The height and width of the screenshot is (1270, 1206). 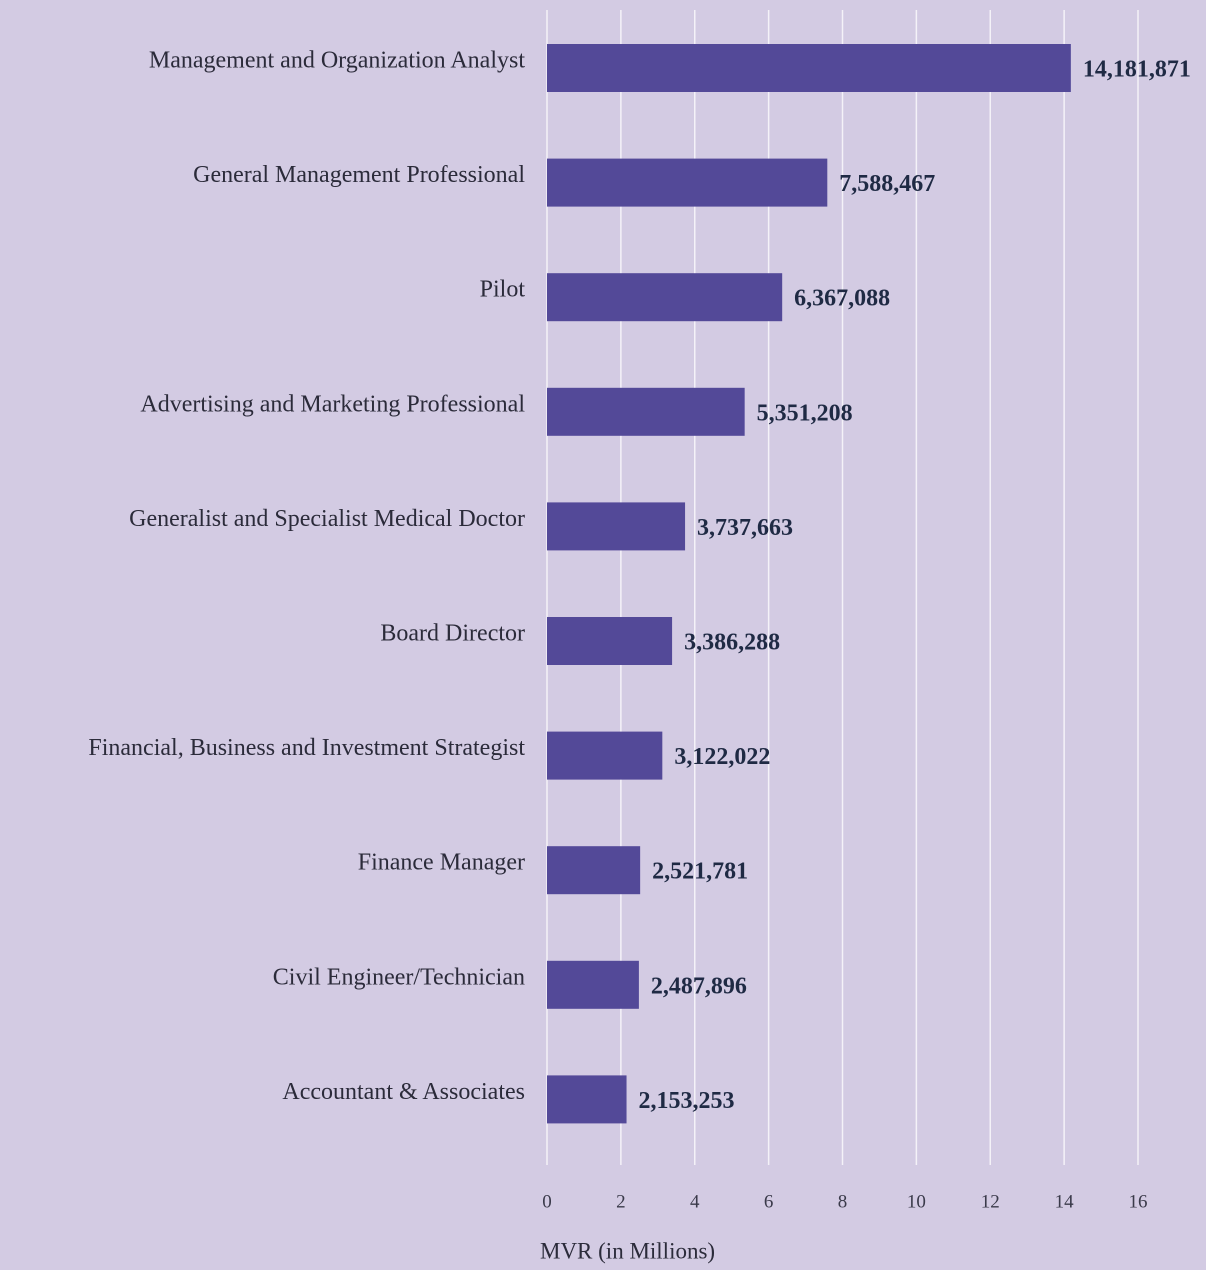 What do you see at coordinates (332, 404) in the screenshot?
I see `y-tick-label: Advertising and Marketing Professional` at bounding box center [332, 404].